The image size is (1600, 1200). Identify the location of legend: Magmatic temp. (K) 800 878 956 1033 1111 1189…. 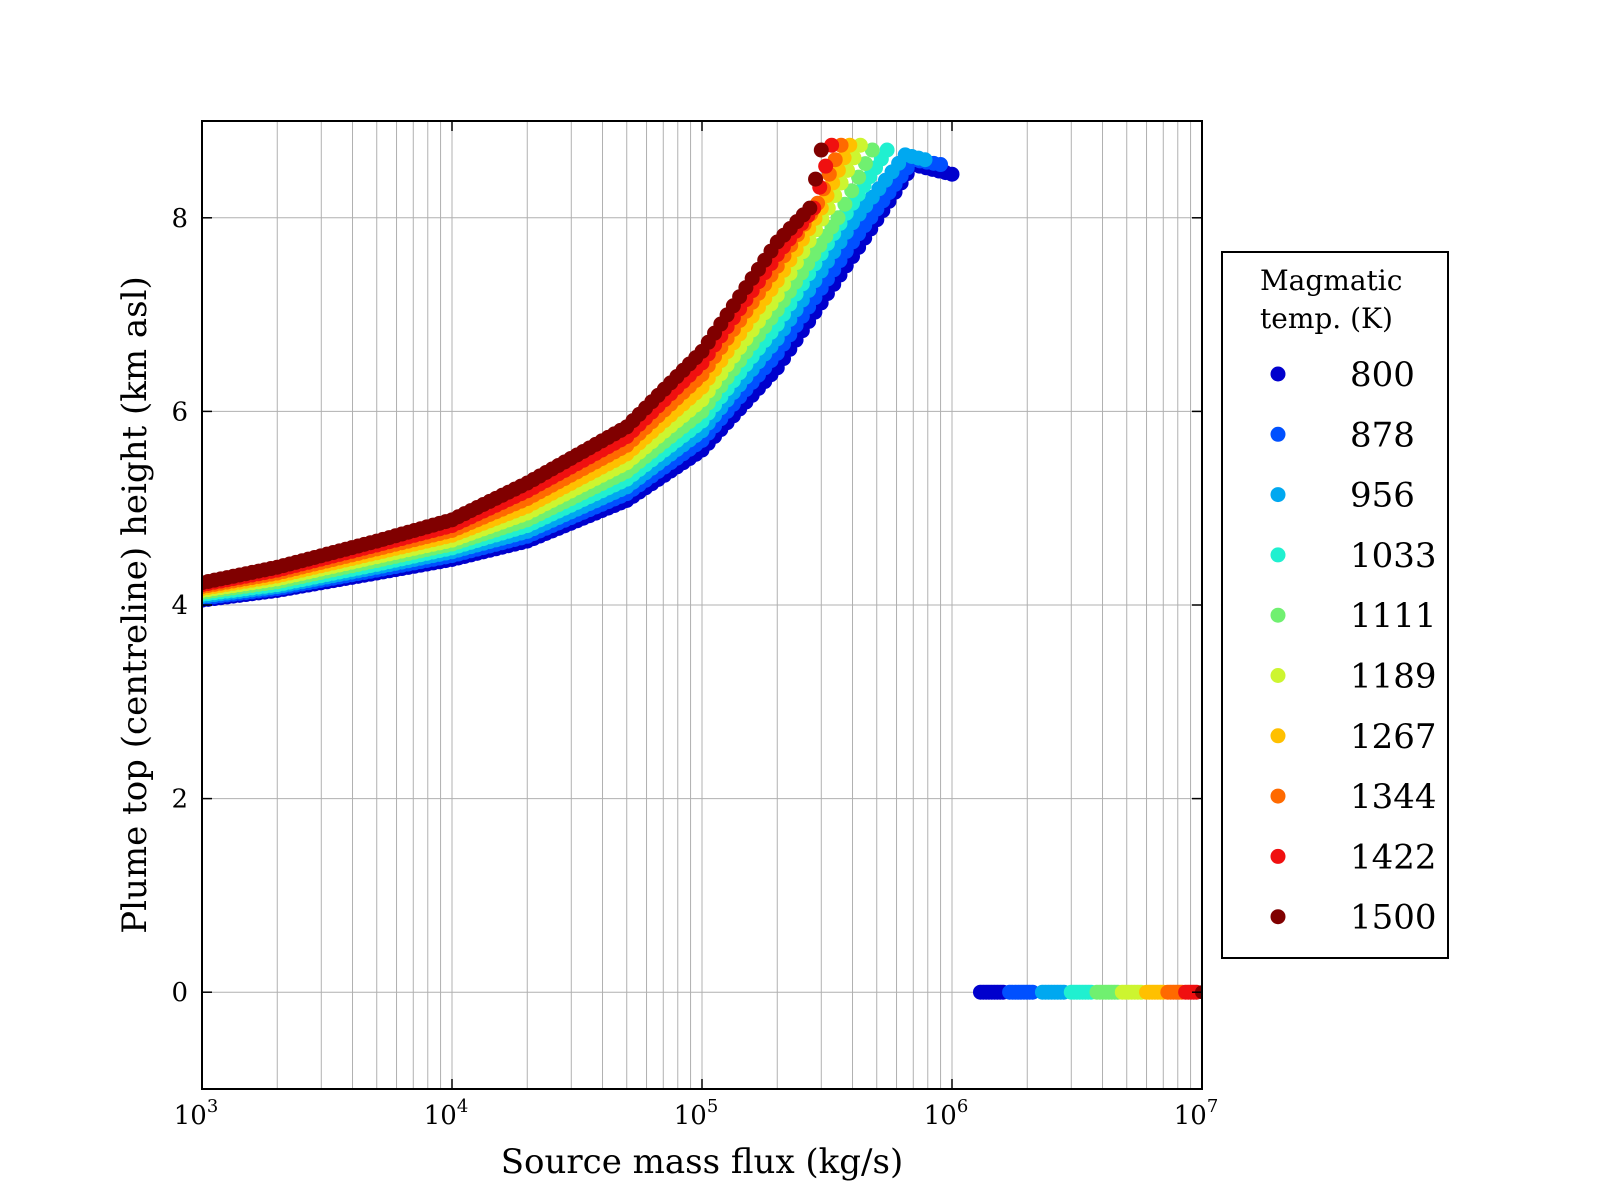
(1335, 605).